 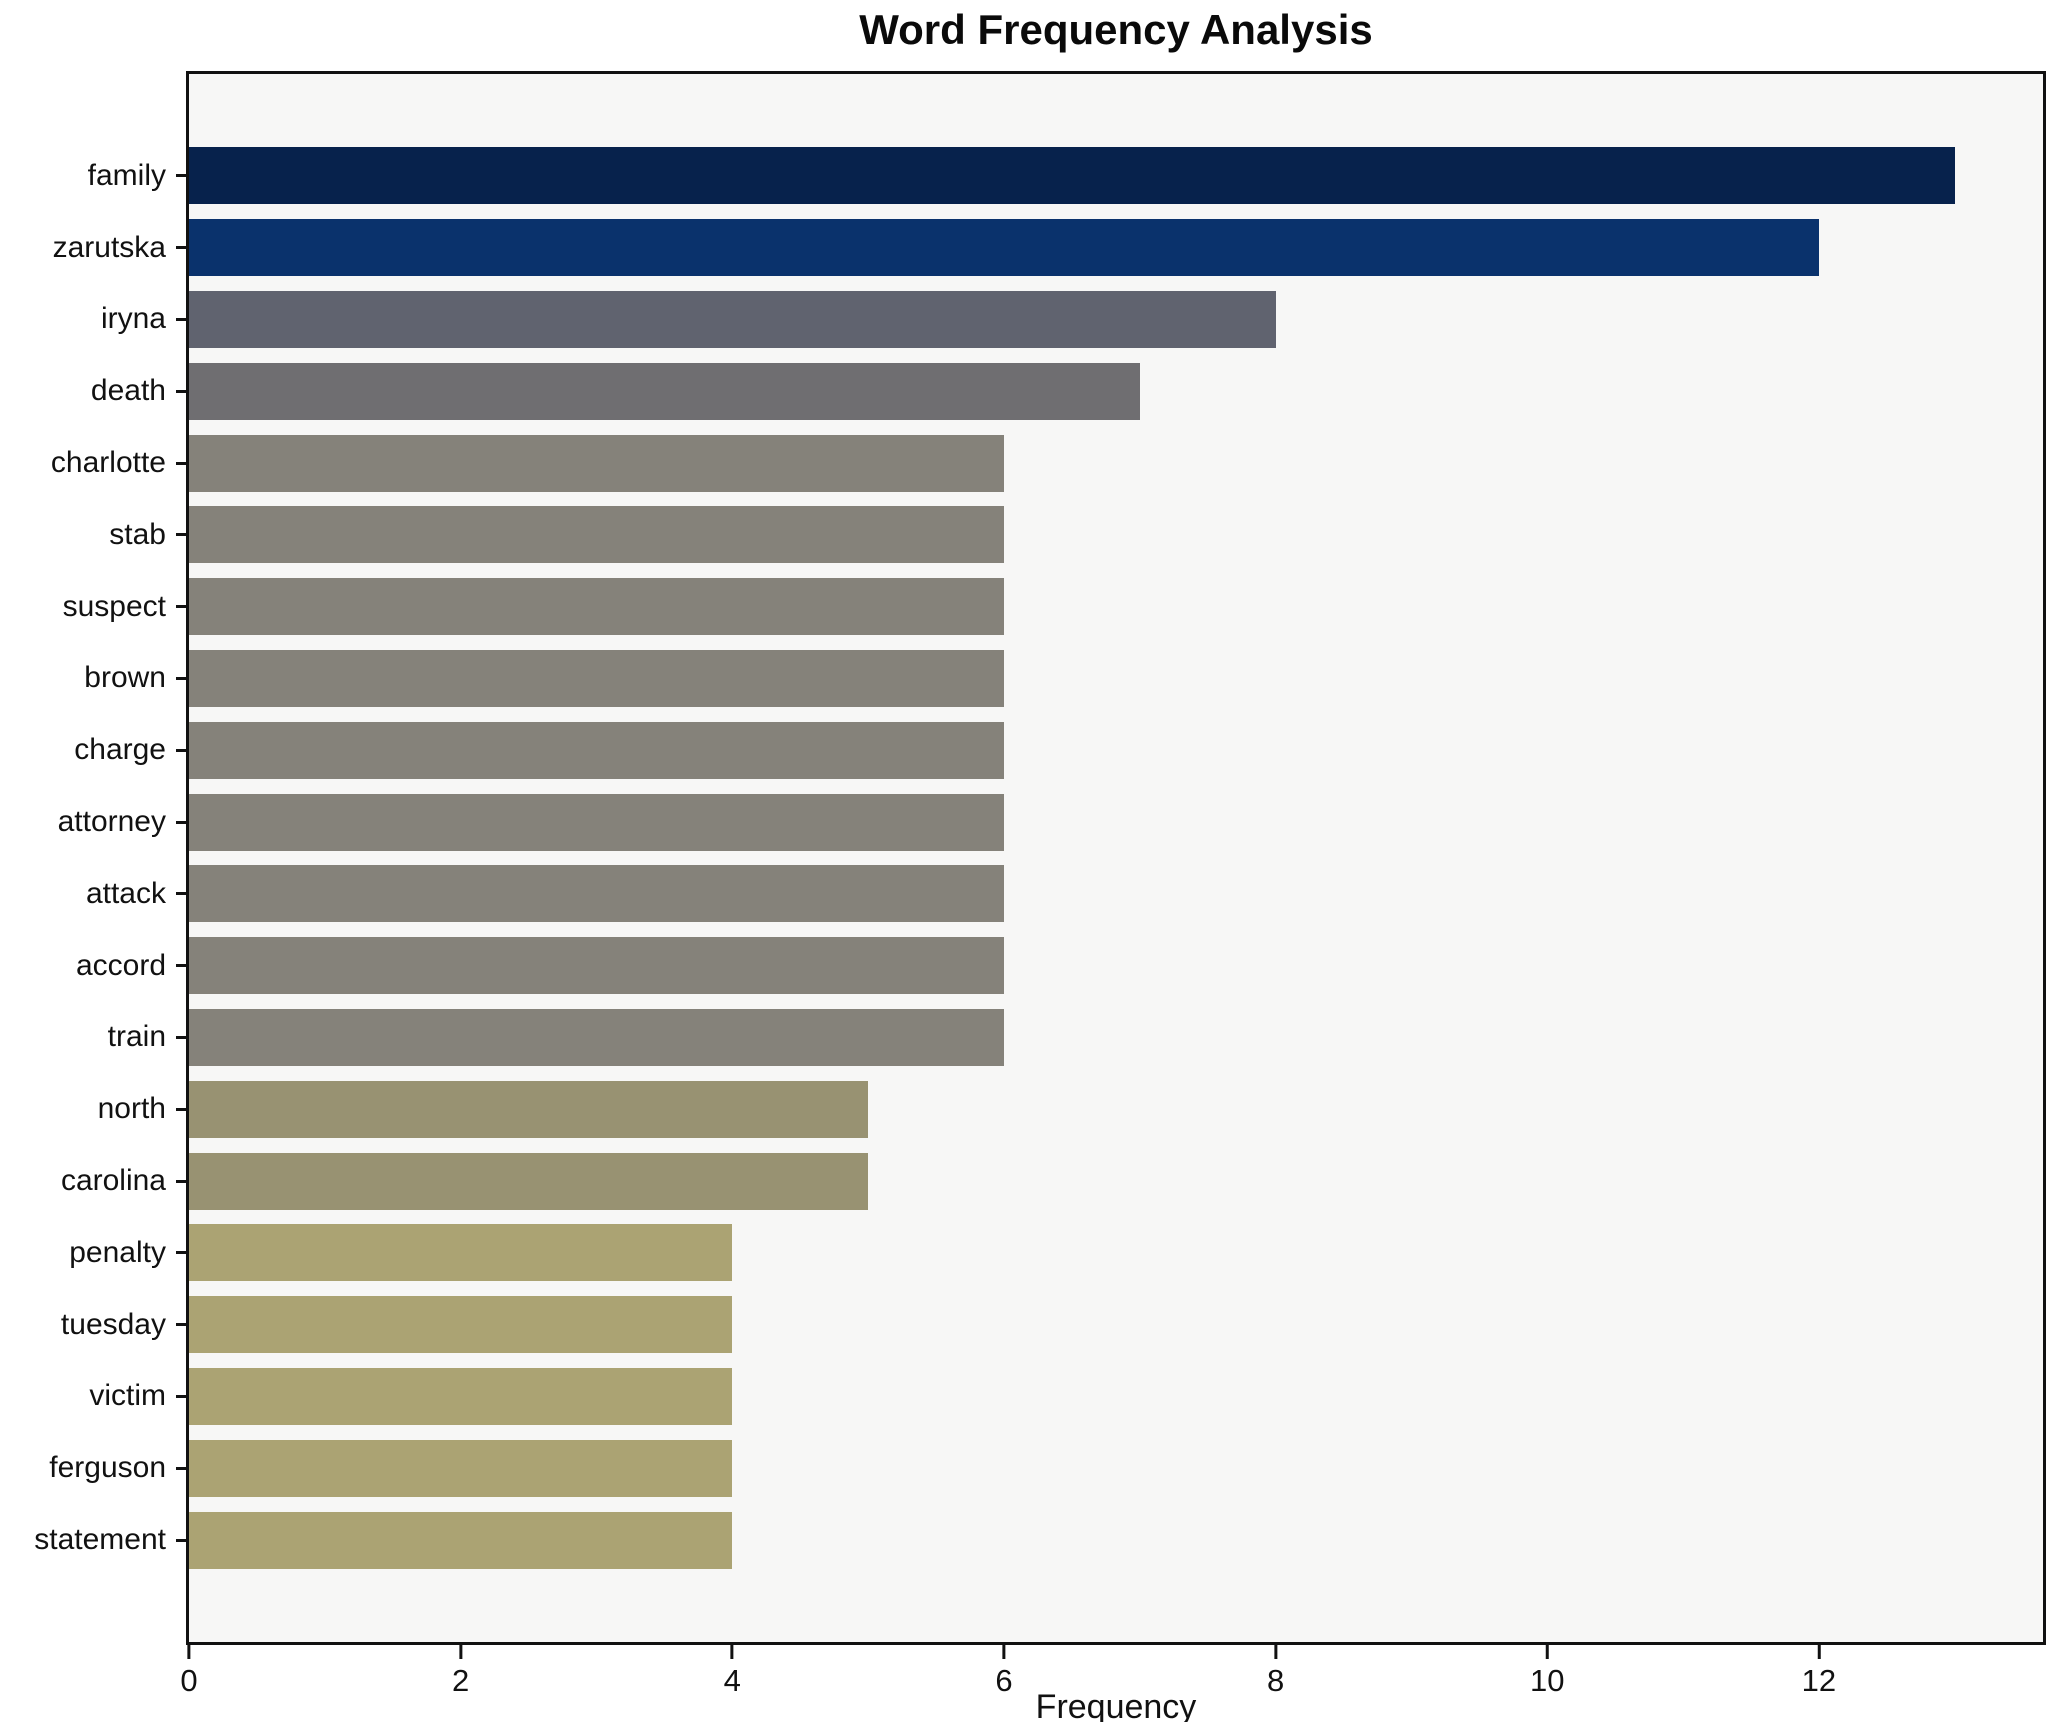 What do you see at coordinates (664, 391) in the screenshot?
I see `bar-death` at bounding box center [664, 391].